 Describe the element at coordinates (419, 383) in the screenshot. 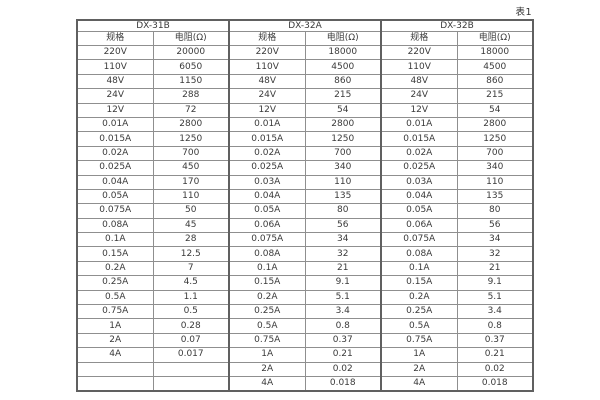

I see `spec-cell: 4A` at that location.